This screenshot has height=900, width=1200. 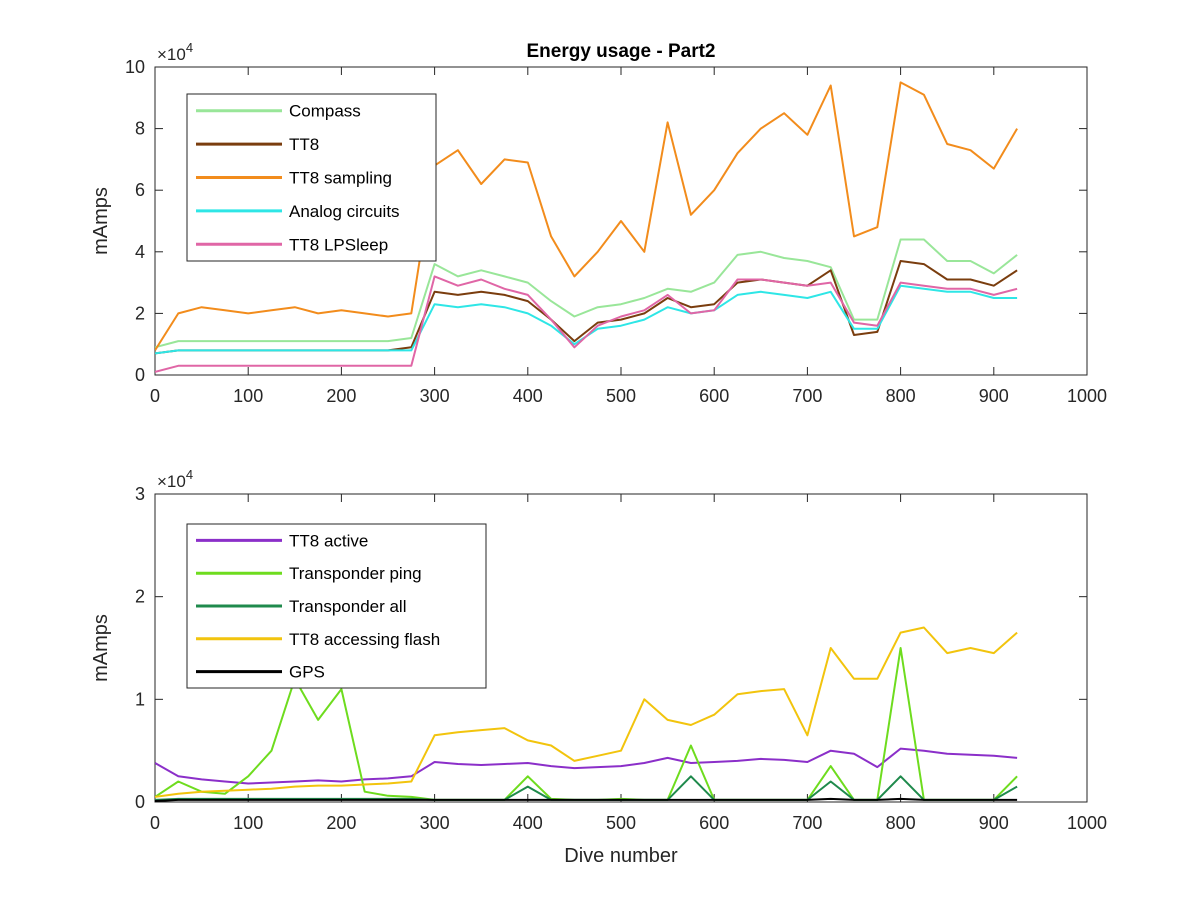 I want to click on legend-label: Transponder ping, so click(x=355, y=573).